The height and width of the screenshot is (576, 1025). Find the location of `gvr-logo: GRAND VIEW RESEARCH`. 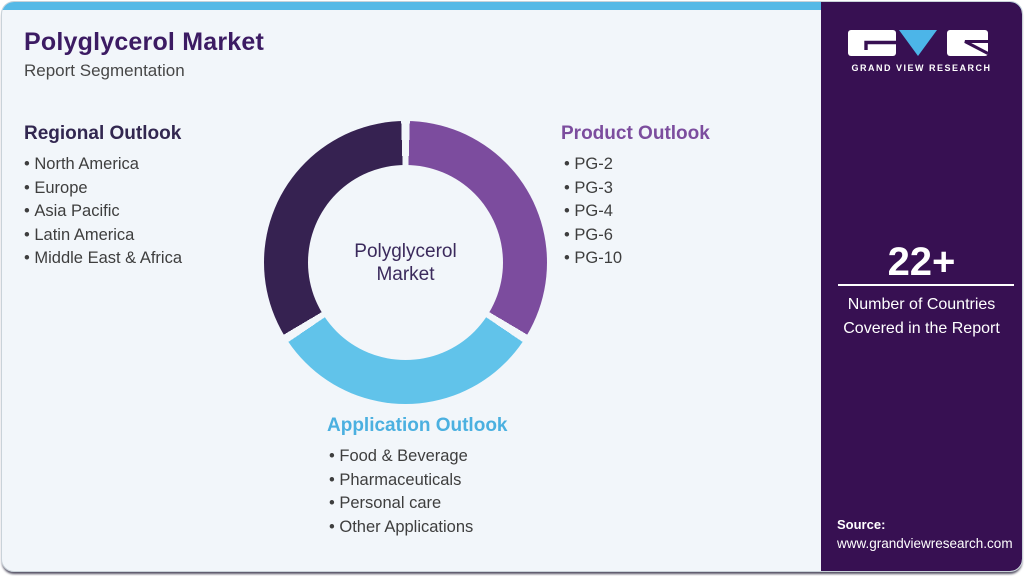

gvr-logo: GRAND VIEW RESEARCH is located at coordinates (921, 51).